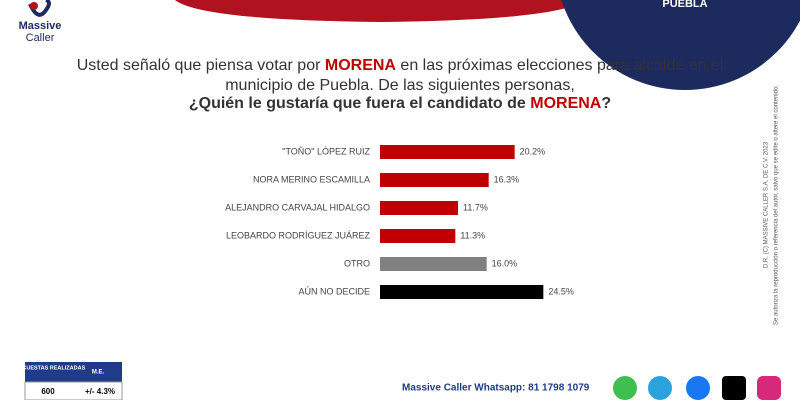 The image size is (800, 400). Describe the element at coordinates (472, 235) in the screenshot. I see `value-label: 11.3%` at that location.